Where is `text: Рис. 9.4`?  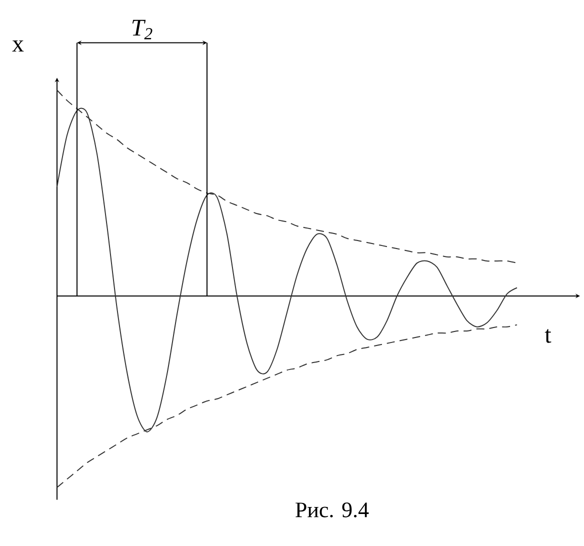 text: Рис. 9.4 is located at coordinates (332, 510).